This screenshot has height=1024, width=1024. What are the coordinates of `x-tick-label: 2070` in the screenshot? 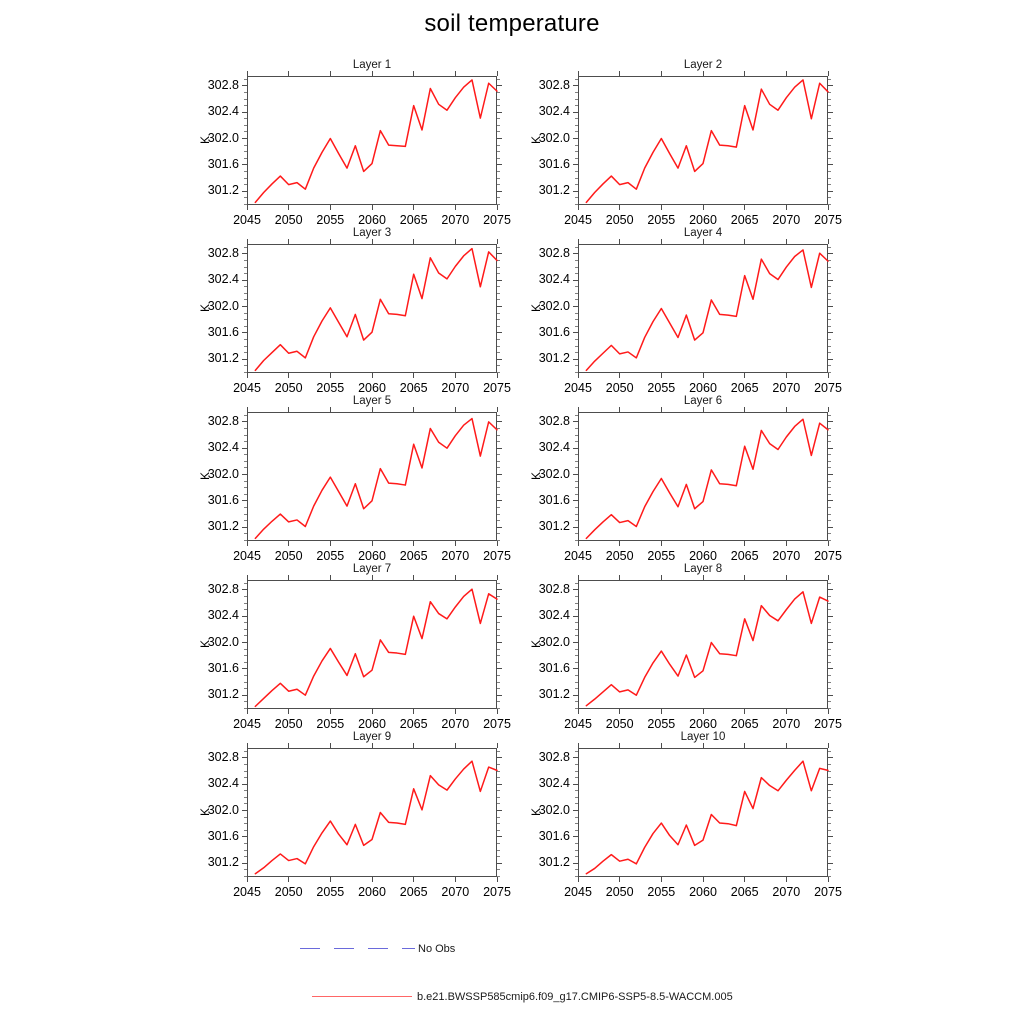 It's located at (455, 220).